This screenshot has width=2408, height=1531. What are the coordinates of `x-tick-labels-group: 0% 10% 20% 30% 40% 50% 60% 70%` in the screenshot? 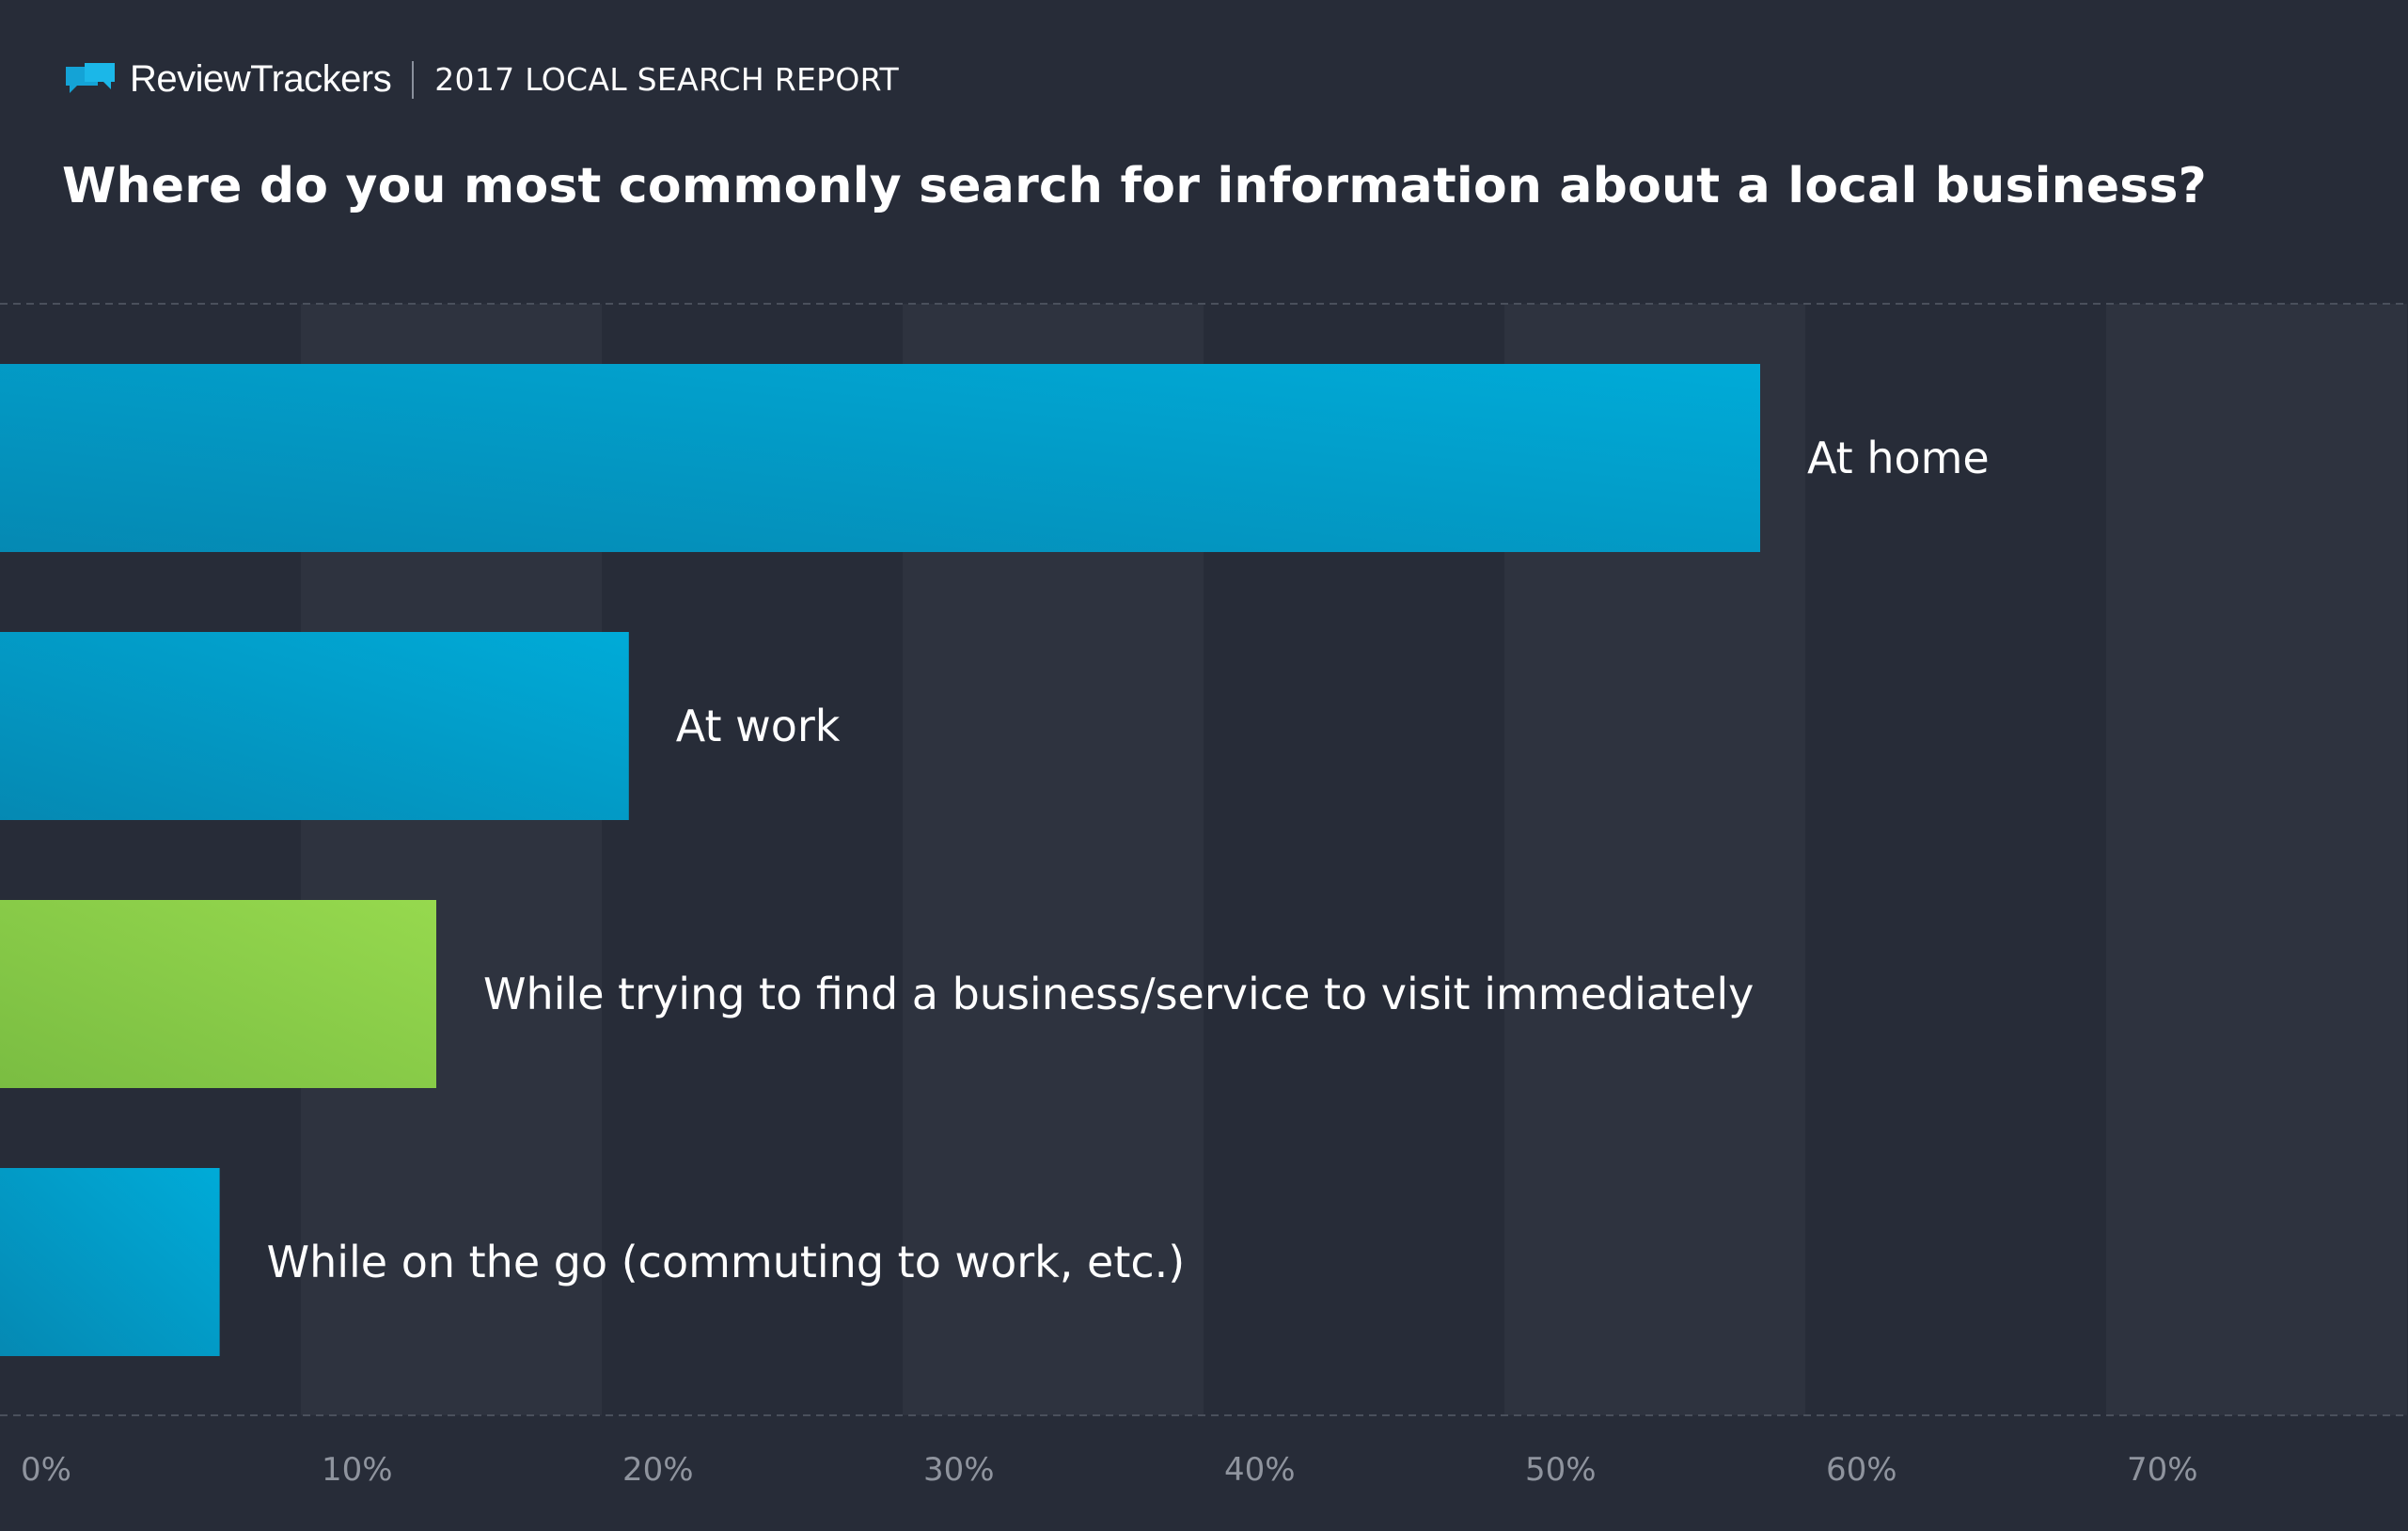 It's located at (1109, 1470).